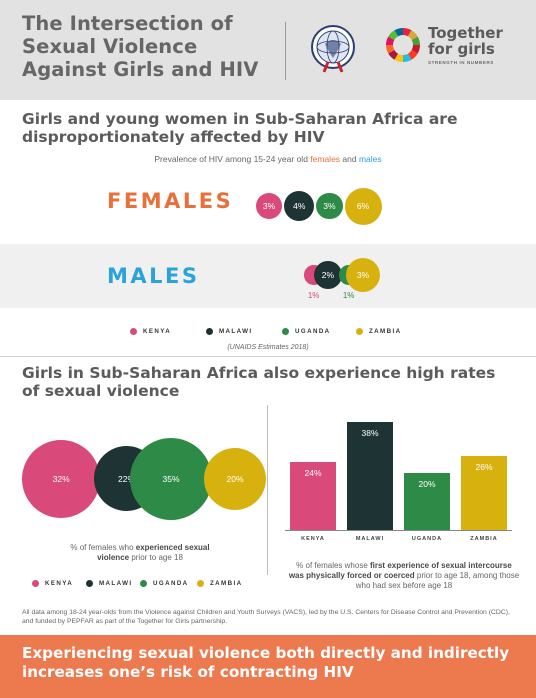  I want to click on legend-top-item-malawi: MALAWI, so click(229, 331).